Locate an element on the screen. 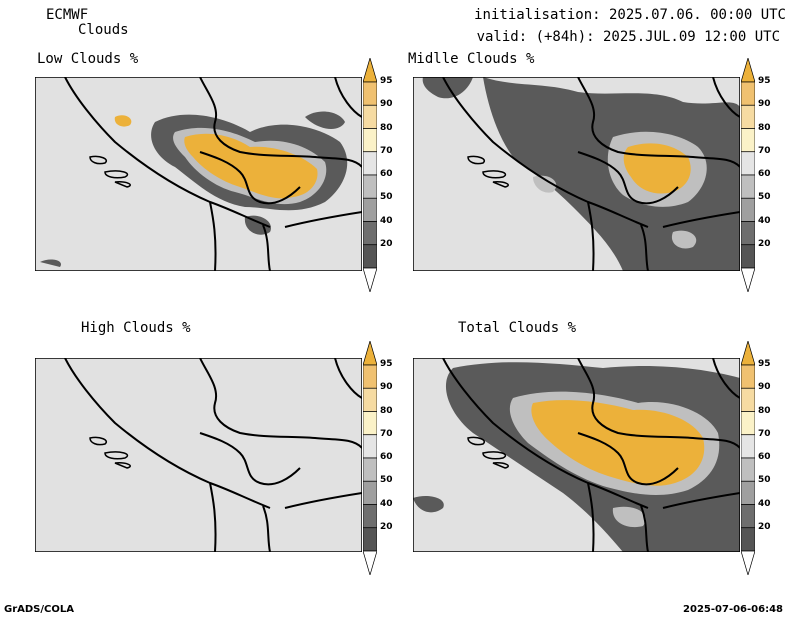 This screenshot has height=618, width=800. total-clouds-map is located at coordinates (576, 455).